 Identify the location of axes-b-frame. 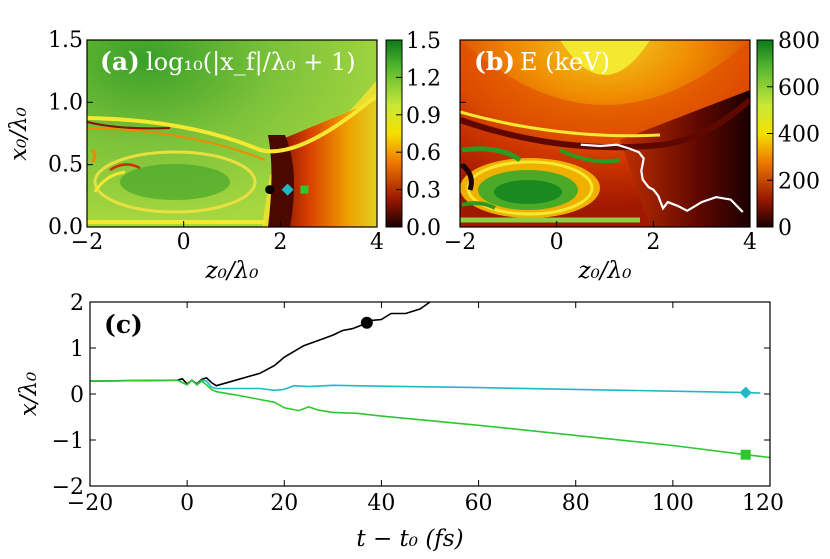
(605, 133).